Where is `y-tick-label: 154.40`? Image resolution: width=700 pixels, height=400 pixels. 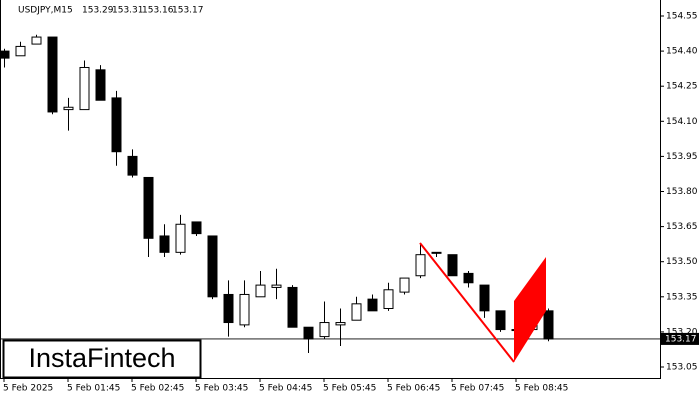
y-tick-label: 154.40 is located at coordinates (682, 52).